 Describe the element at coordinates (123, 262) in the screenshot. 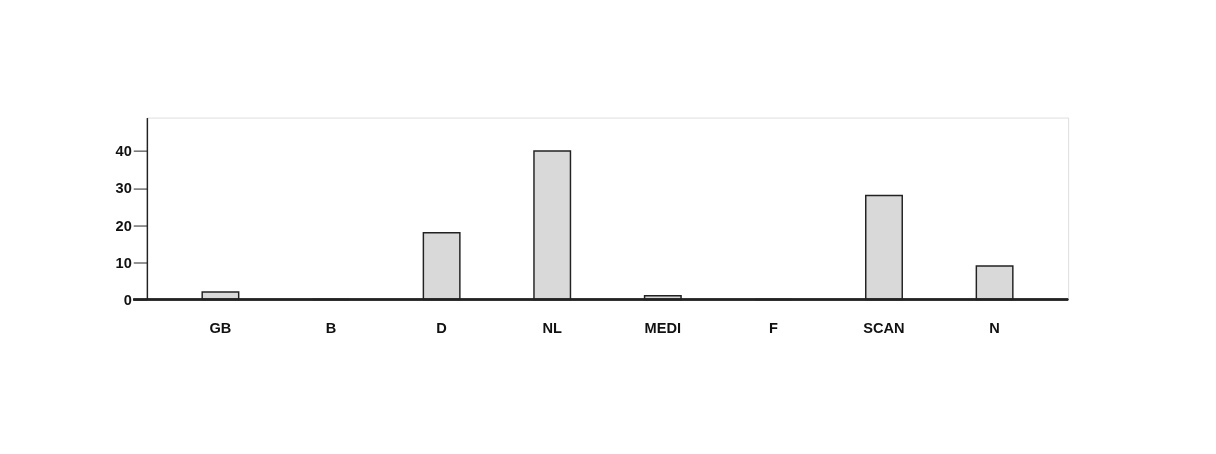

I see `y-tick-label: 10` at that location.